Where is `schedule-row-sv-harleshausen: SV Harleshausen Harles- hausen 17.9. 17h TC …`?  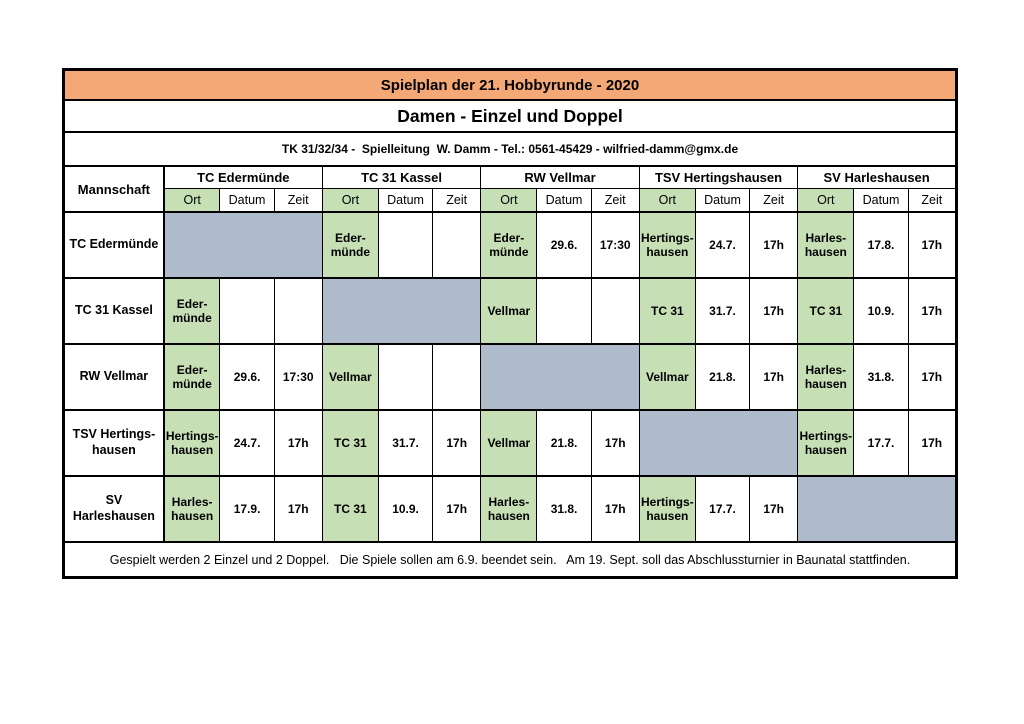
schedule-row-sv-harleshausen: SV Harleshausen Harles- hausen 17.9. 17h TC … is located at coordinates (509, 509).